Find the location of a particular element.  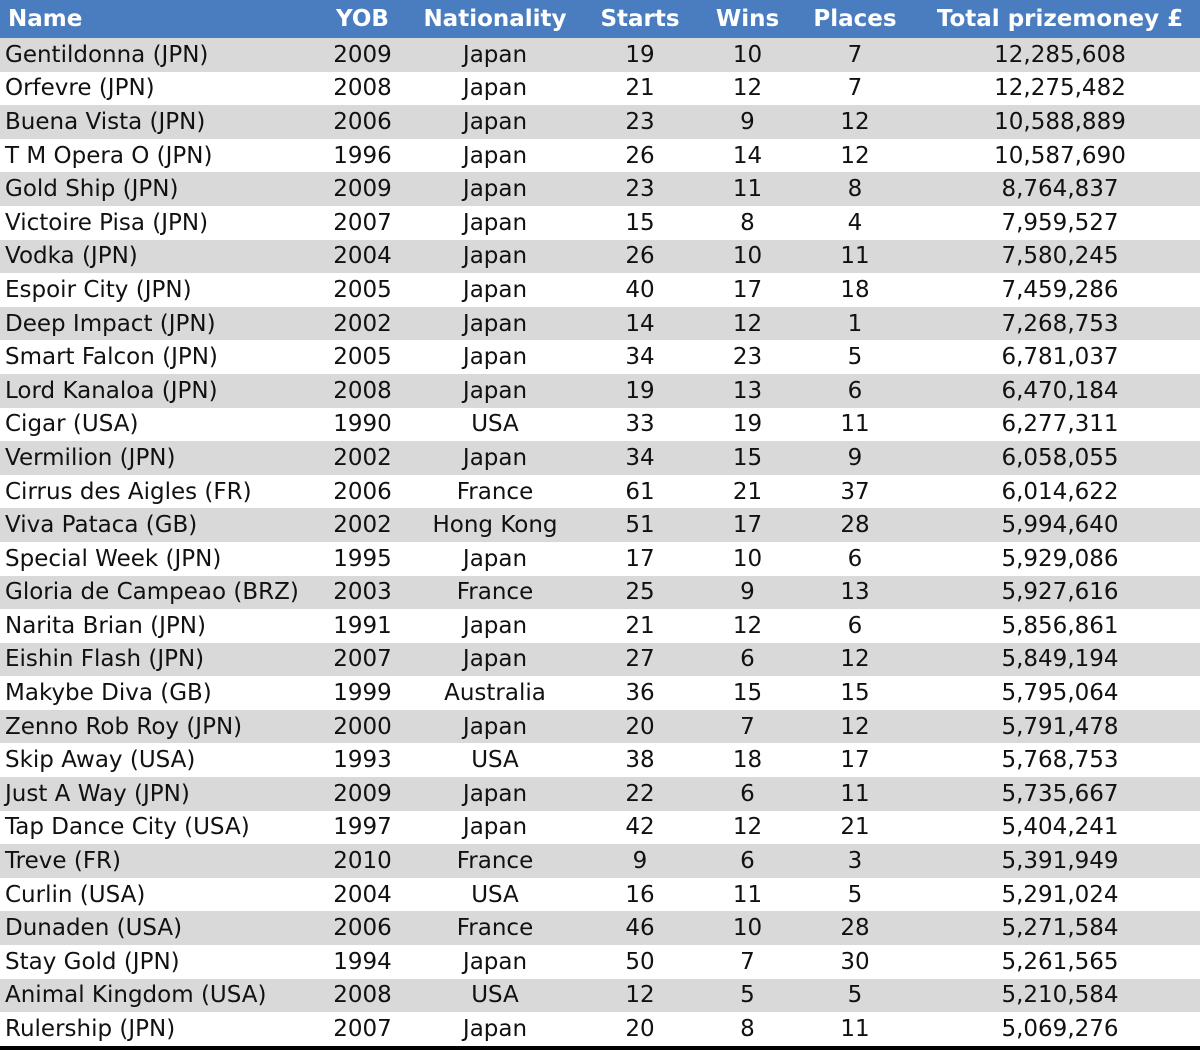

table-row: Gold Ship (JPN) 2009 Japan 23 11 8 8,764,837 is located at coordinates (600, 189).